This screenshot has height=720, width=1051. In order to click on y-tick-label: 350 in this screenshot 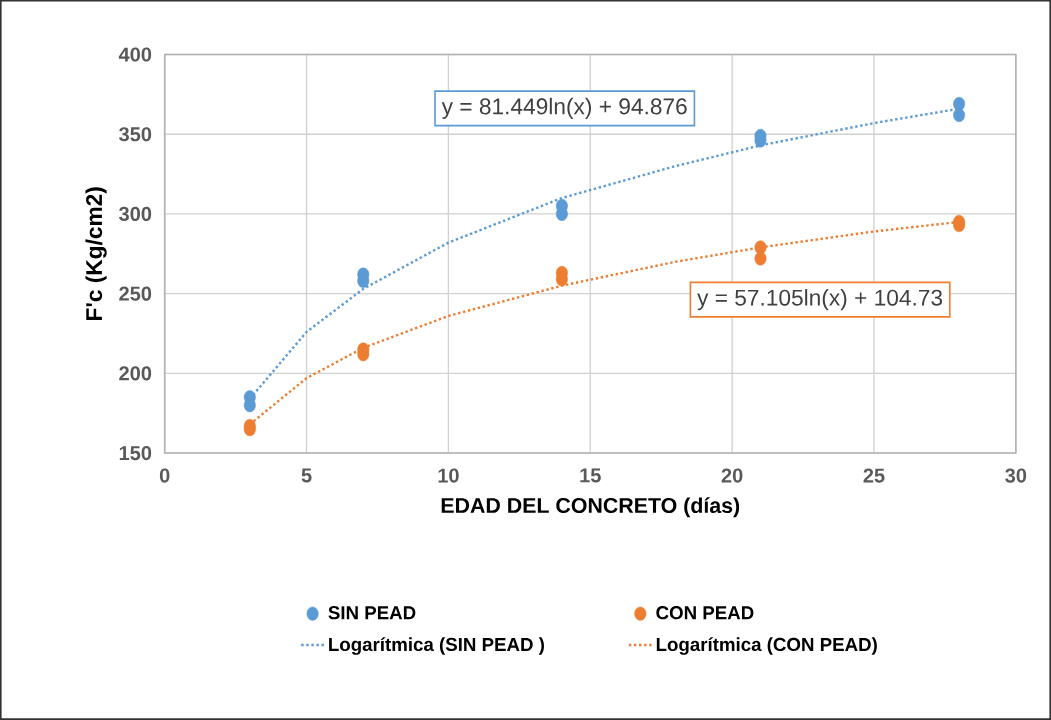, I will do `click(135, 134)`.